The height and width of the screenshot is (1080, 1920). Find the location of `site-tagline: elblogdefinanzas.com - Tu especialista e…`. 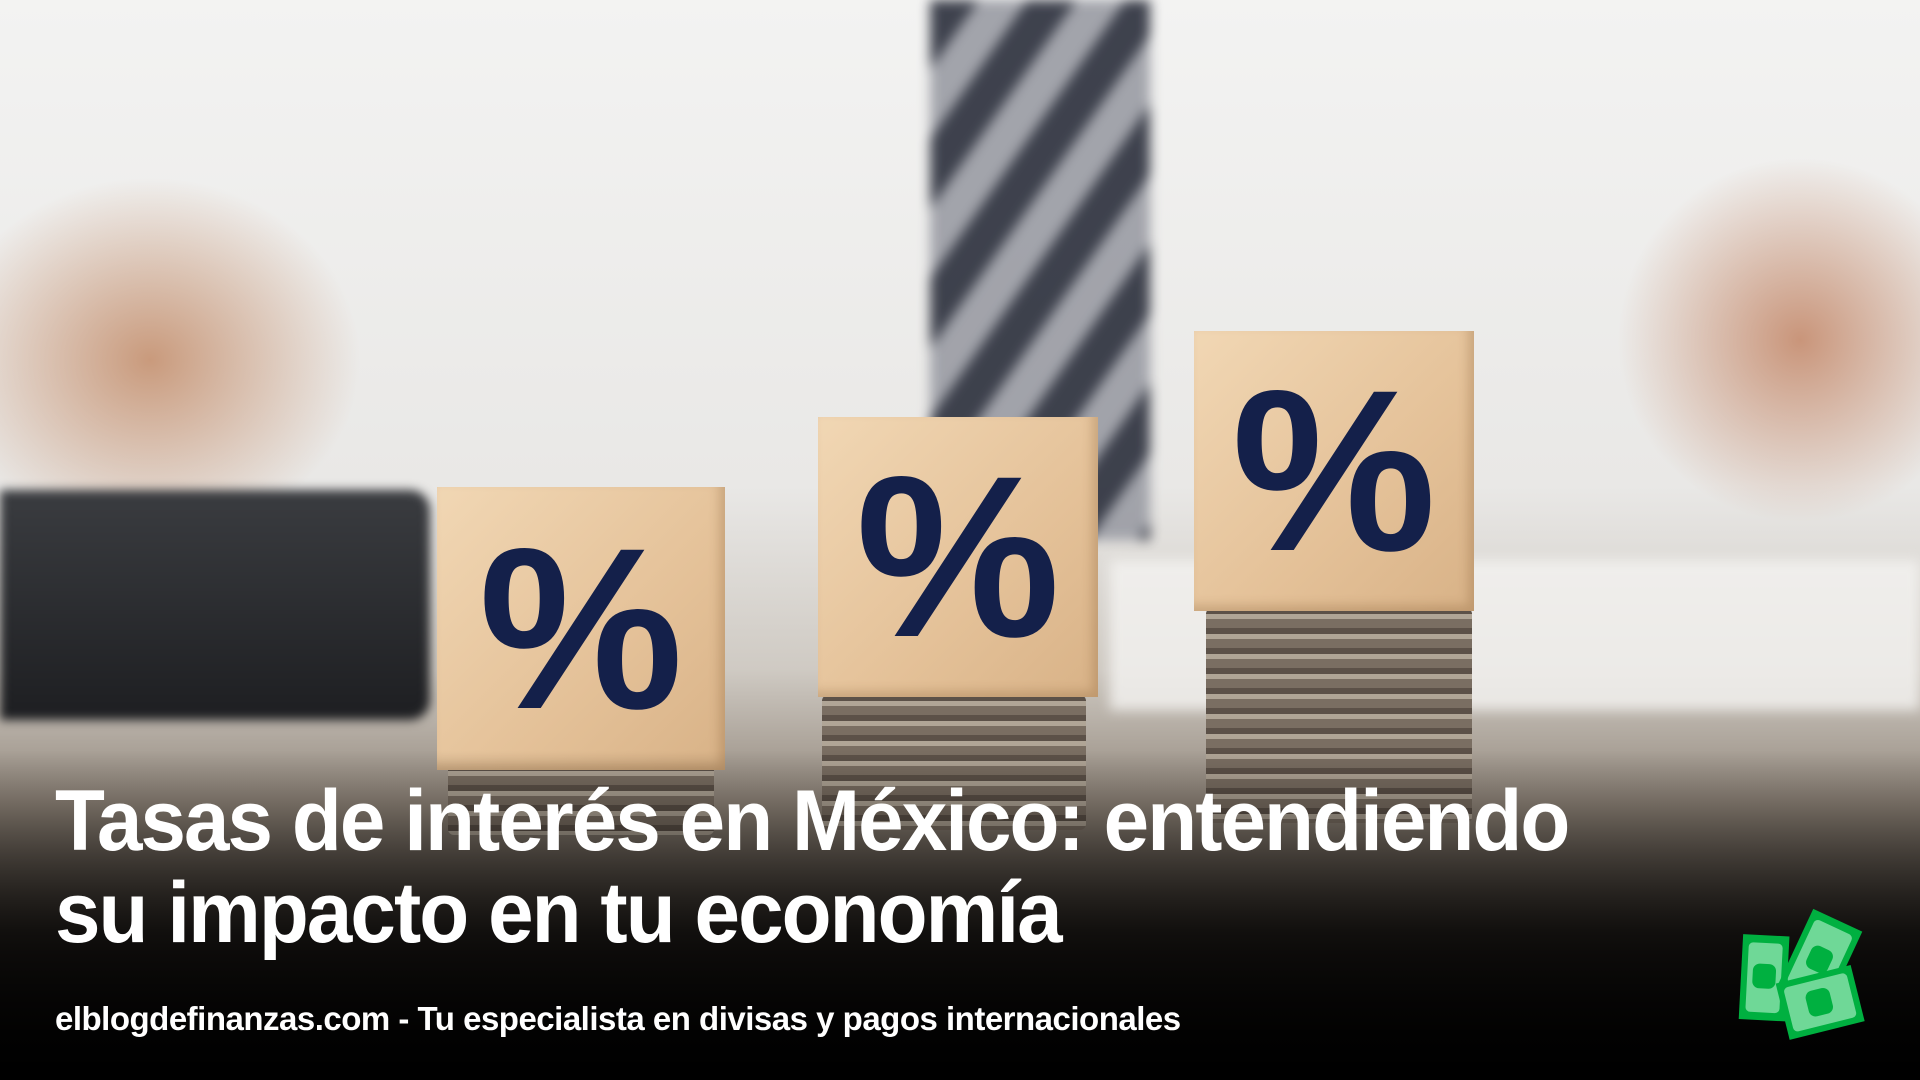

site-tagline: elblogdefinanzas.com - Tu especialista e… is located at coordinates (618, 1018).